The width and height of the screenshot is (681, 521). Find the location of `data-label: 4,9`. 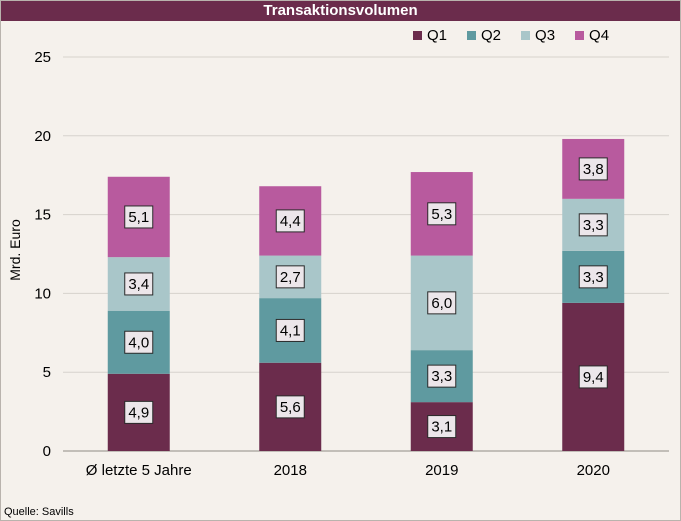

data-label: 4,9 is located at coordinates (138, 412).